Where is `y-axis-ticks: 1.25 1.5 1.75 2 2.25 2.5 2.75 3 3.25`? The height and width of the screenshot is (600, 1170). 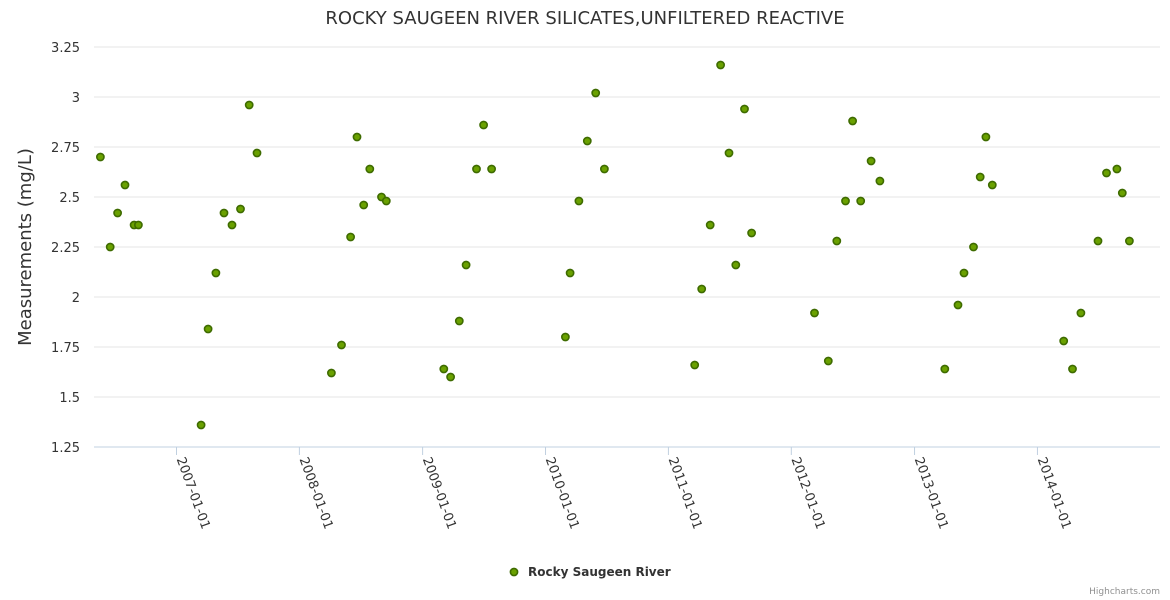
y-axis-ticks: 1.25 1.5 1.75 2 2.25 2.5 2.75 3 3.25 is located at coordinates (65, 248).